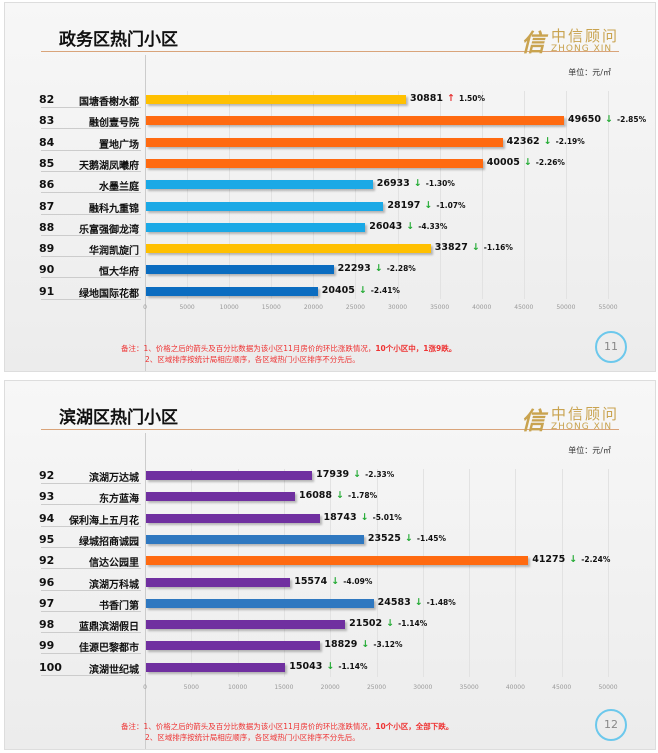  What do you see at coordinates (47, 270) in the screenshot?
I see `rank-number: 90` at bounding box center [47, 270].